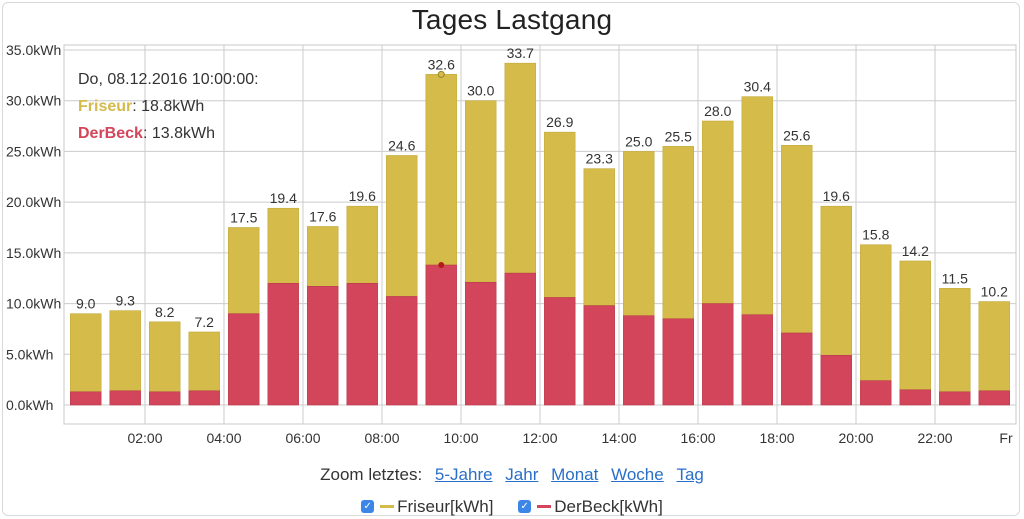 This screenshot has height=519, width=1024. I want to click on legend-item-derbeck: ✓ DerBeck[kWh], so click(590, 507).